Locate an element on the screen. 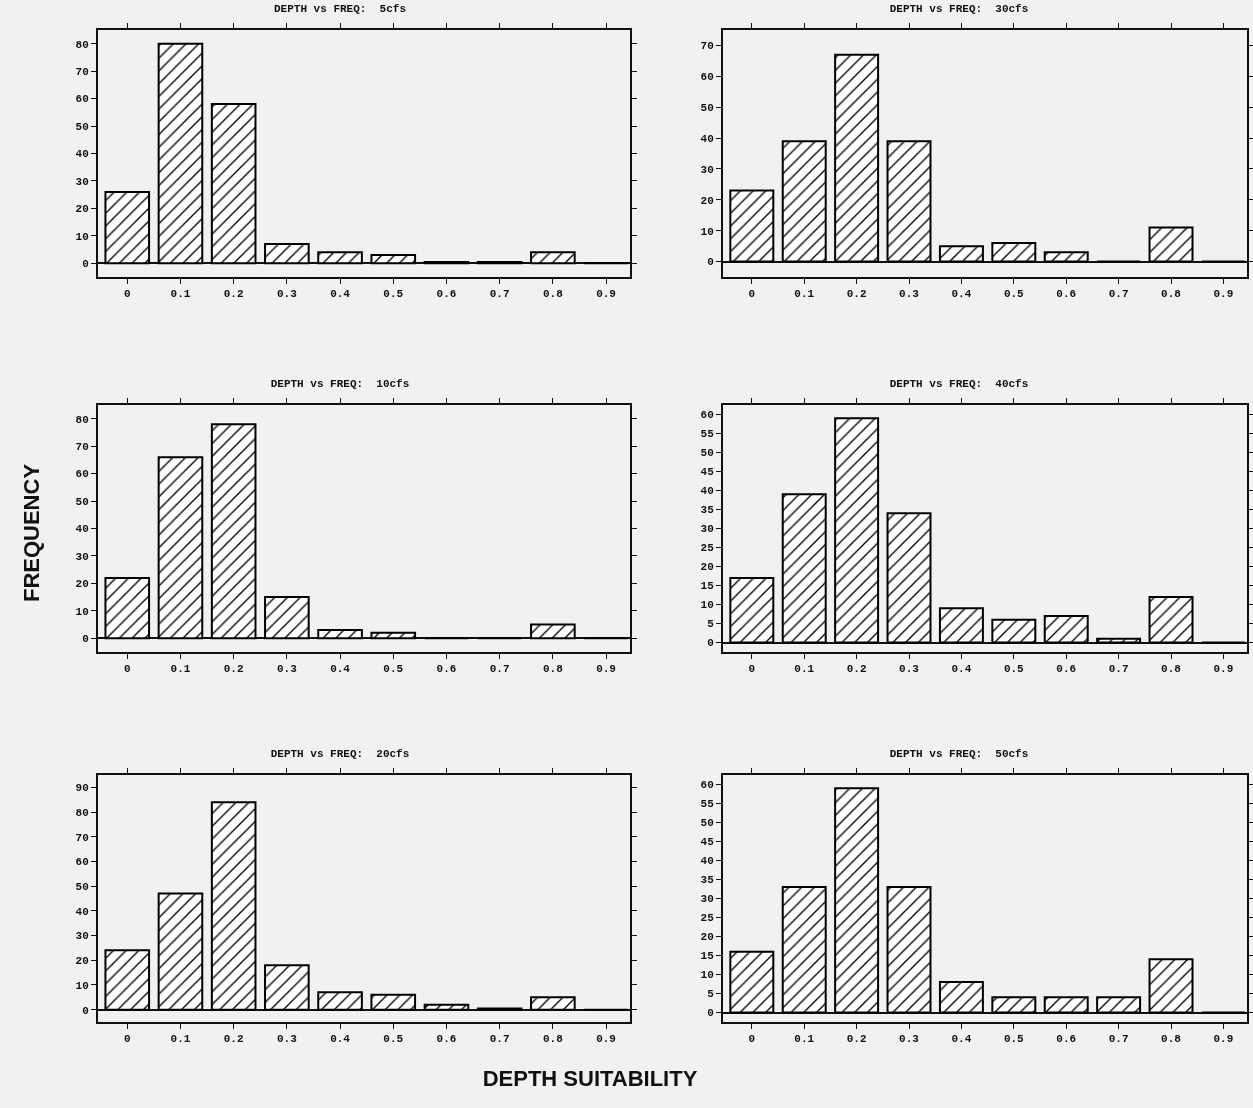  chart-title: DEPTH vs FREQ: 20cfs is located at coordinates (340, 754).